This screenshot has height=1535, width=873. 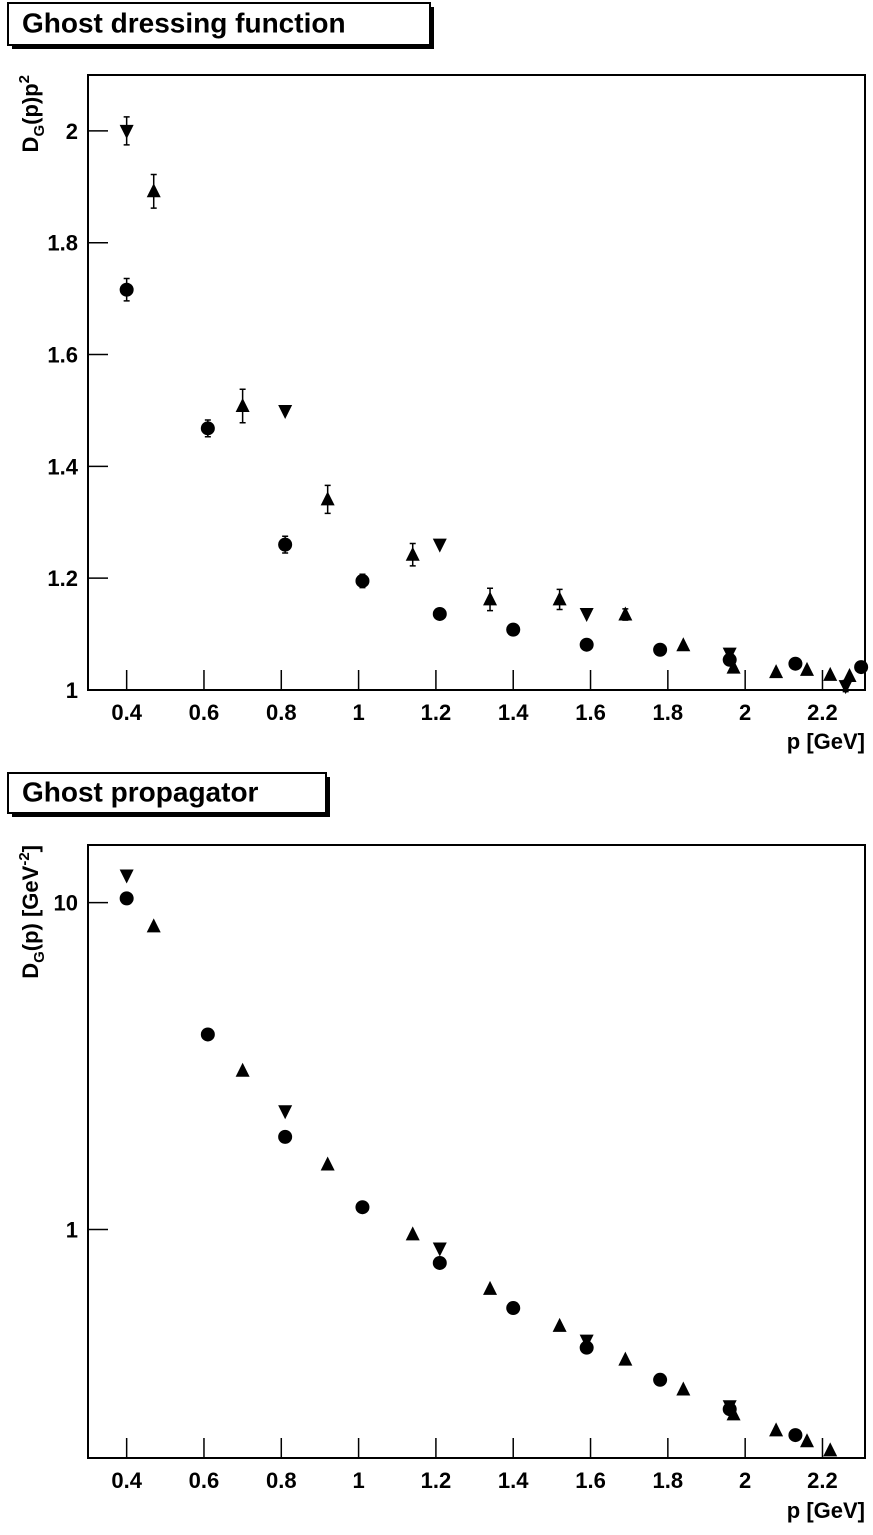 I want to click on chart-title: Ghost dressing function, so click(x=184, y=22).